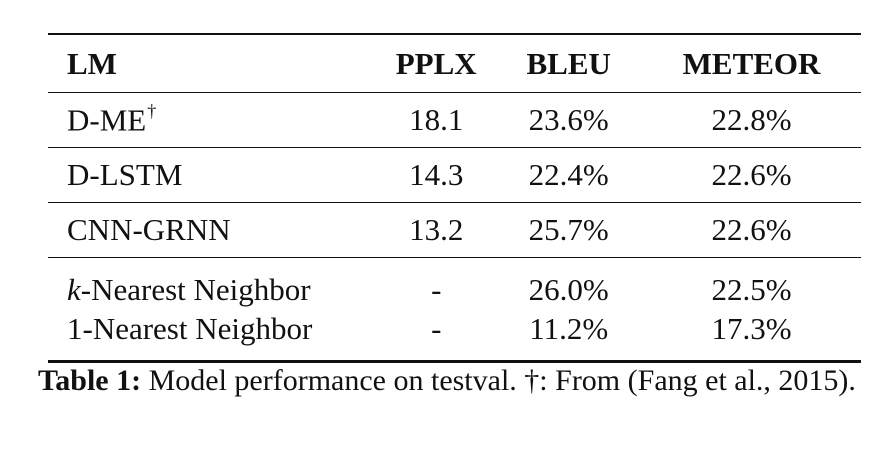 The height and width of the screenshot is (450, 892). What do you see at coordinates (454, 284) in the screenshot?
I see `table-row: k-Nearest Neighbor - 26.0% 22.5%` at bounding box center [454, 284].